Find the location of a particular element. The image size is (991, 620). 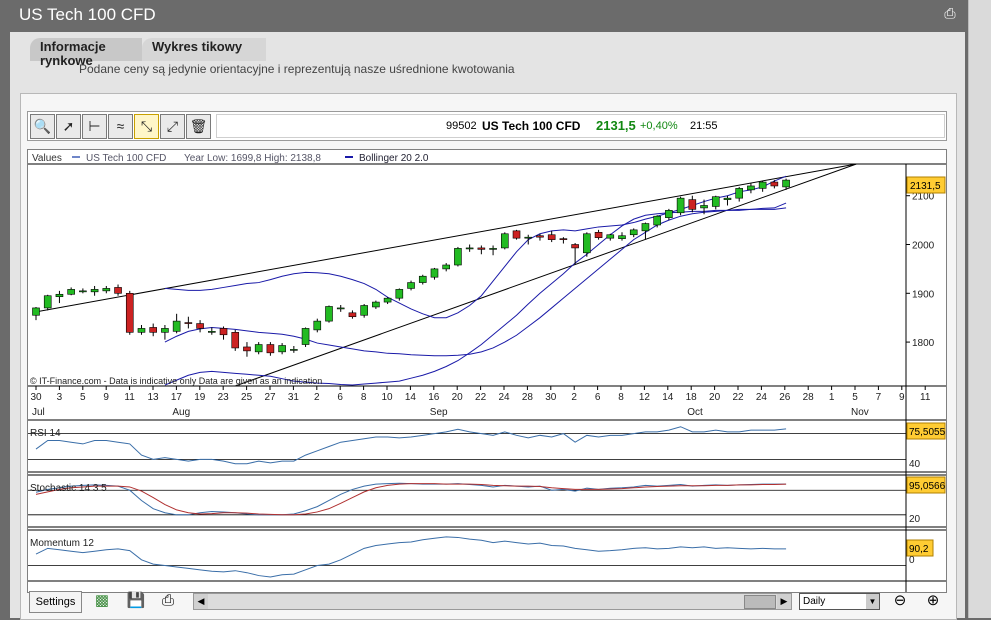

x-tick-label: 31 is located at coordinates (294, 397).